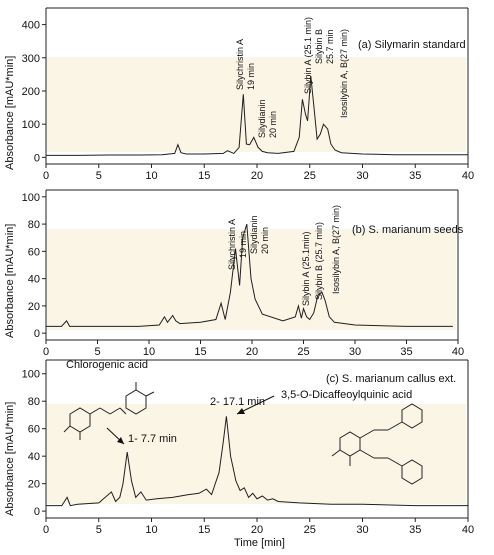 The width and height of the screenshot is (494, 555). I want to click on panel-a-xtick-label: 40, so click(468, 176).